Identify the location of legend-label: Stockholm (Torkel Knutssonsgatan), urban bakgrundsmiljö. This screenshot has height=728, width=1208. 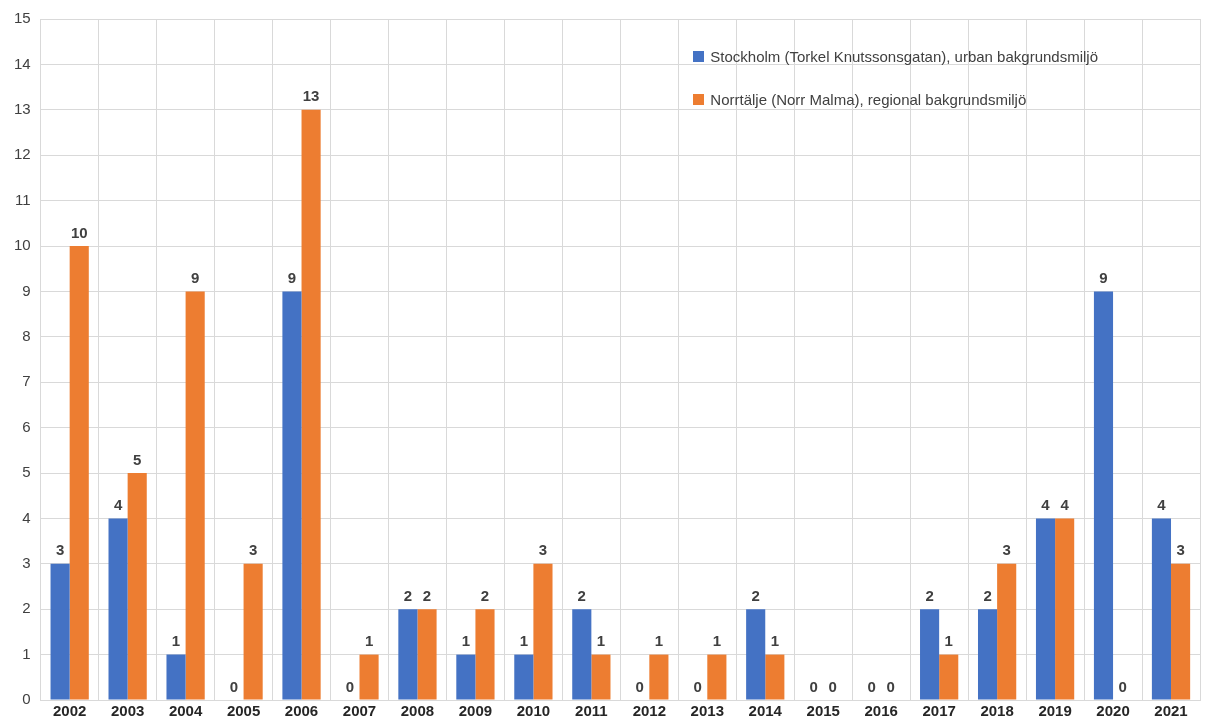
(904, 56).